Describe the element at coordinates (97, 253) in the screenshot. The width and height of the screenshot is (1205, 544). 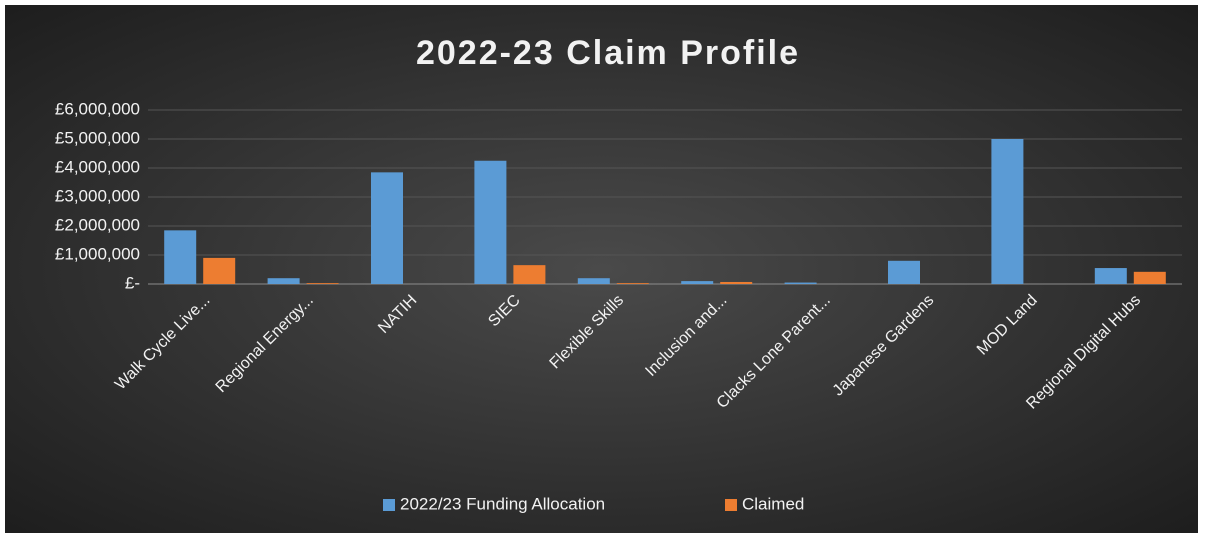
I see `y-tick-label: £1,000,000` at that location.